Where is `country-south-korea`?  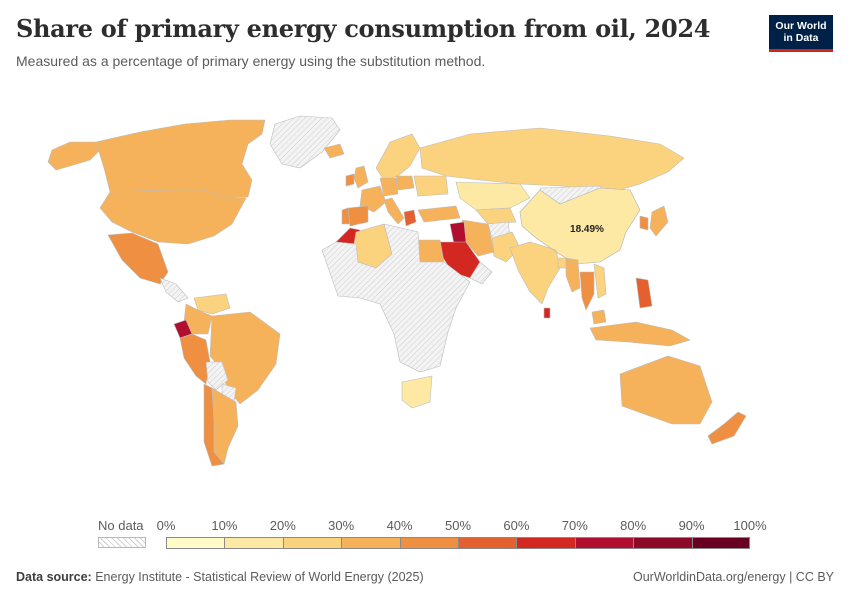
country-south-korea is located at coordinates (644, 223).